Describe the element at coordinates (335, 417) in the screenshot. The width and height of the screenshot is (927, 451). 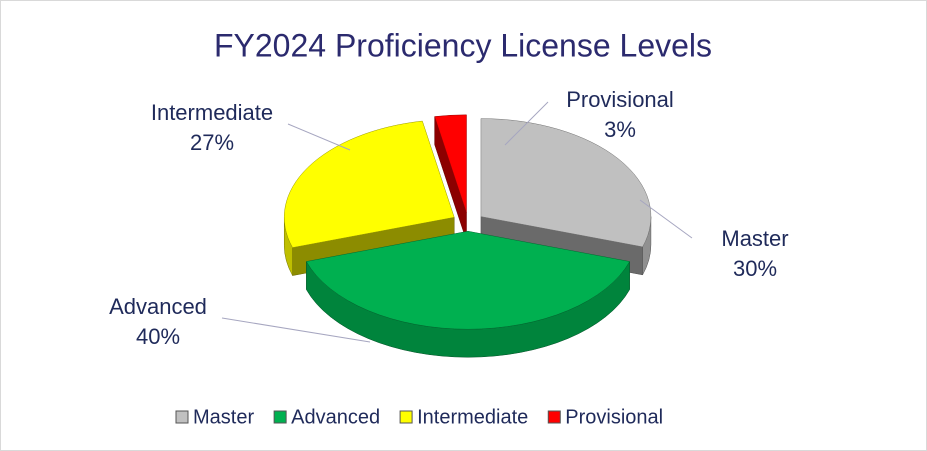
I see `legend-label: Advanced` at that location.